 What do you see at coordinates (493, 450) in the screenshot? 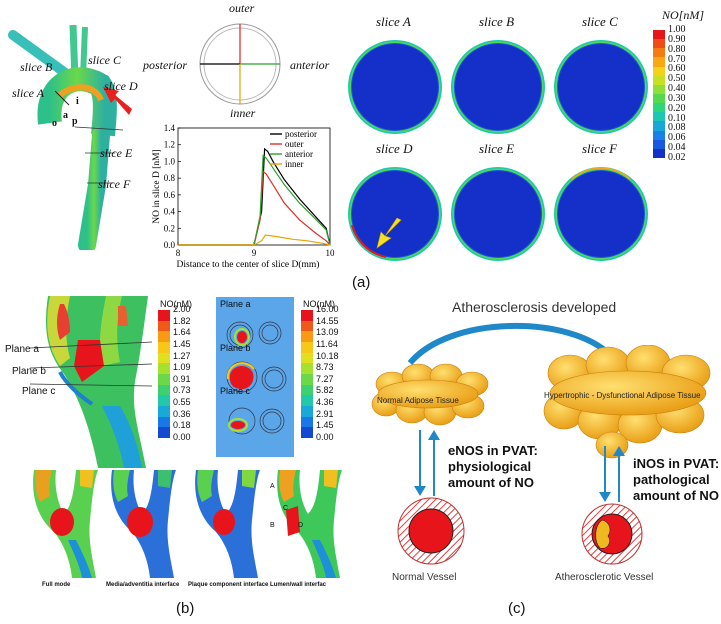
I see `enos-line-1: eNOS in PVAT:` at bounding box center [493, 450].